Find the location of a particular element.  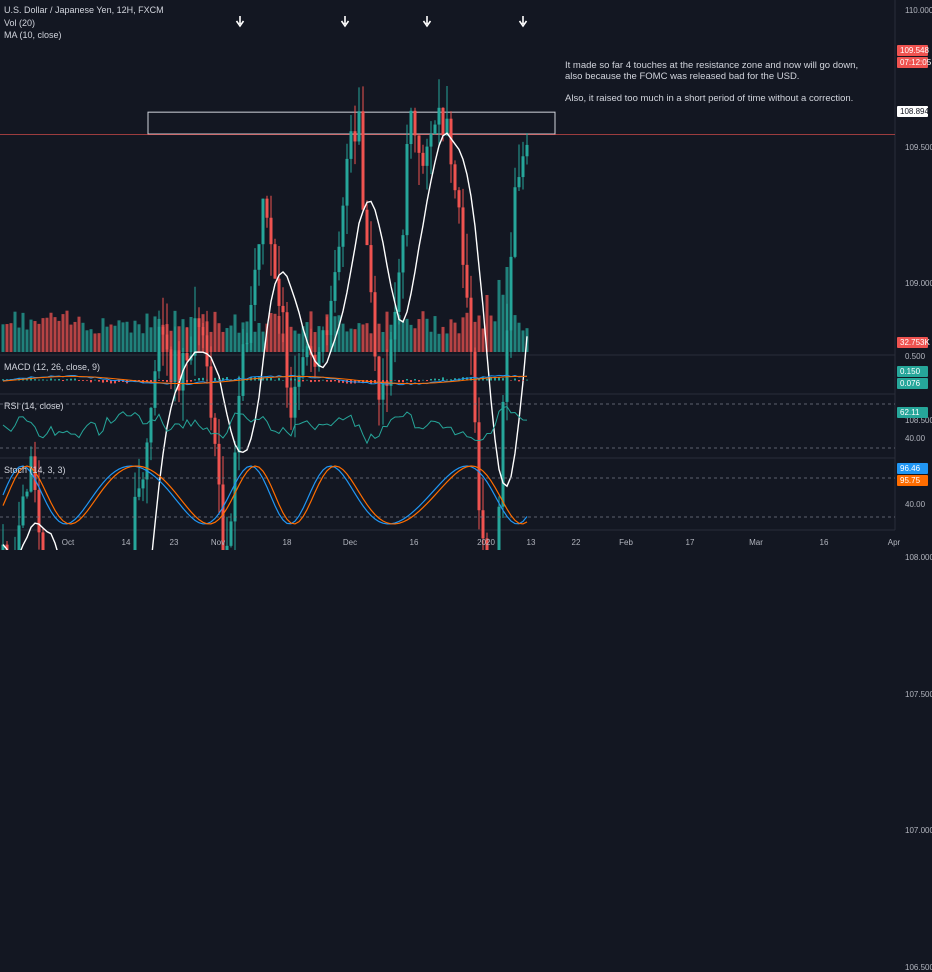

rsi-value-badge: 62.11 is located at coordinates (912, 412).